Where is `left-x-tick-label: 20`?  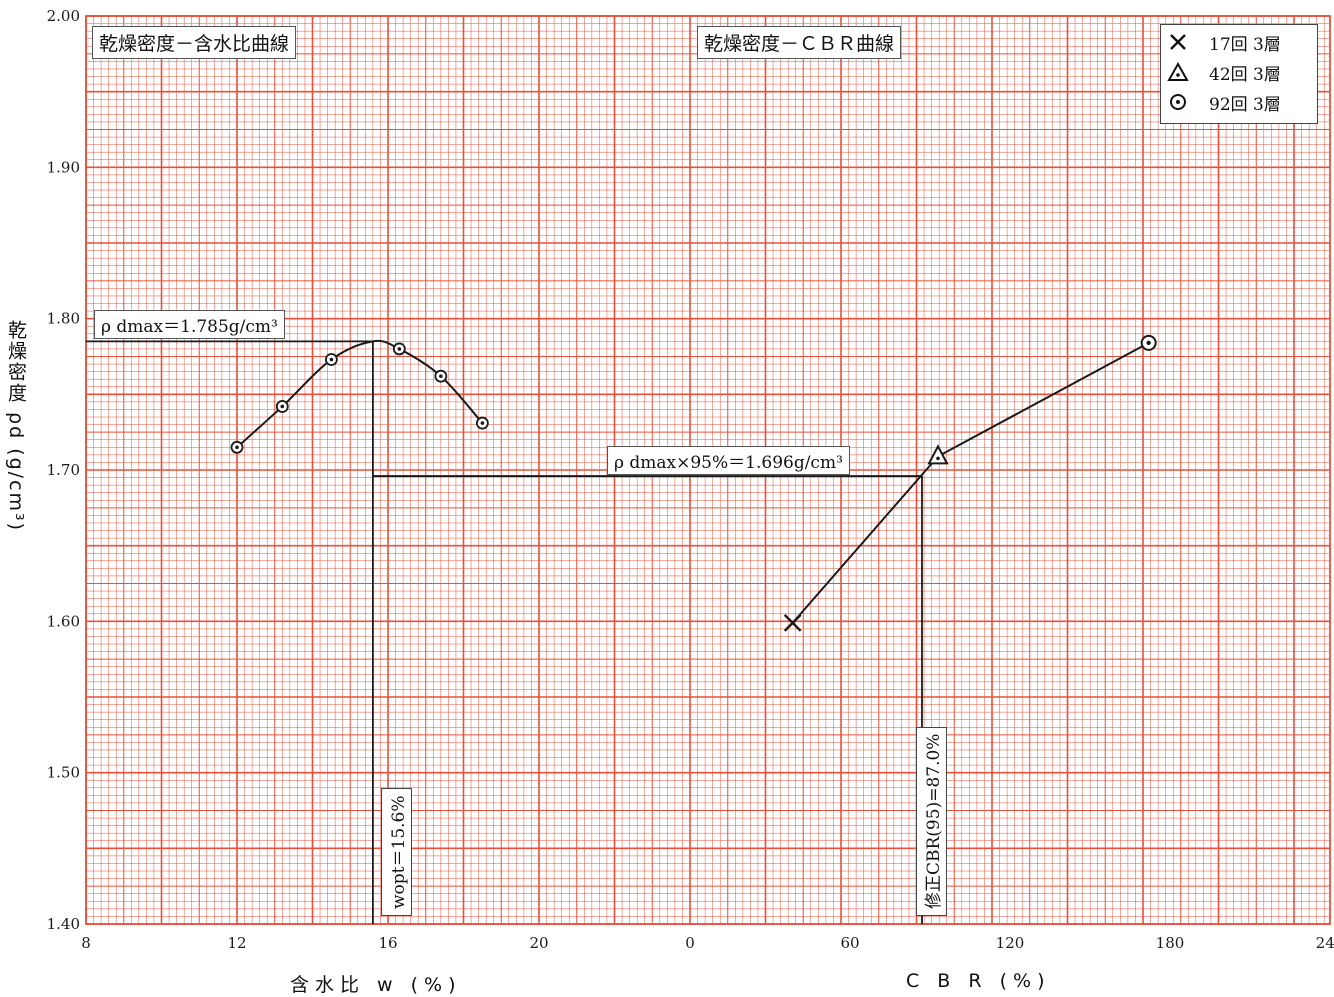 left-x-tick-label: 20 is located at coordinates (538, 943).